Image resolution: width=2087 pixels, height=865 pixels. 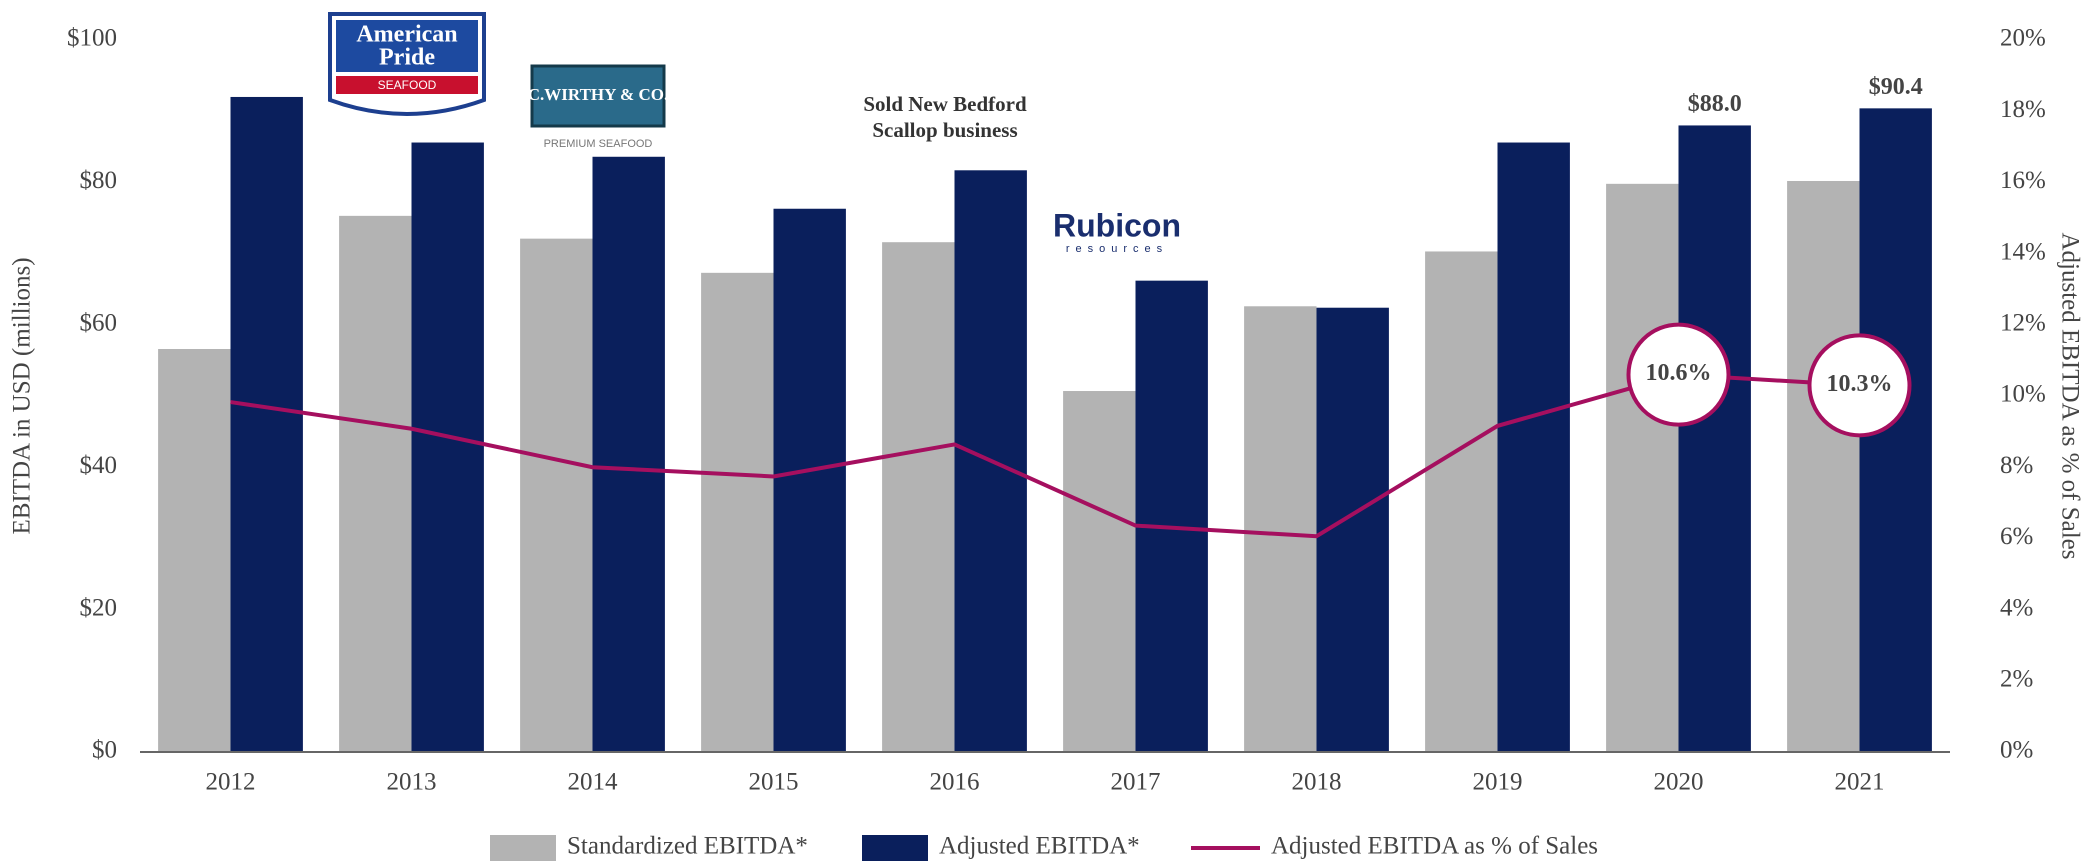 I want to click on logo: American Pride SEAFOOD, so click(x=407, y=64).